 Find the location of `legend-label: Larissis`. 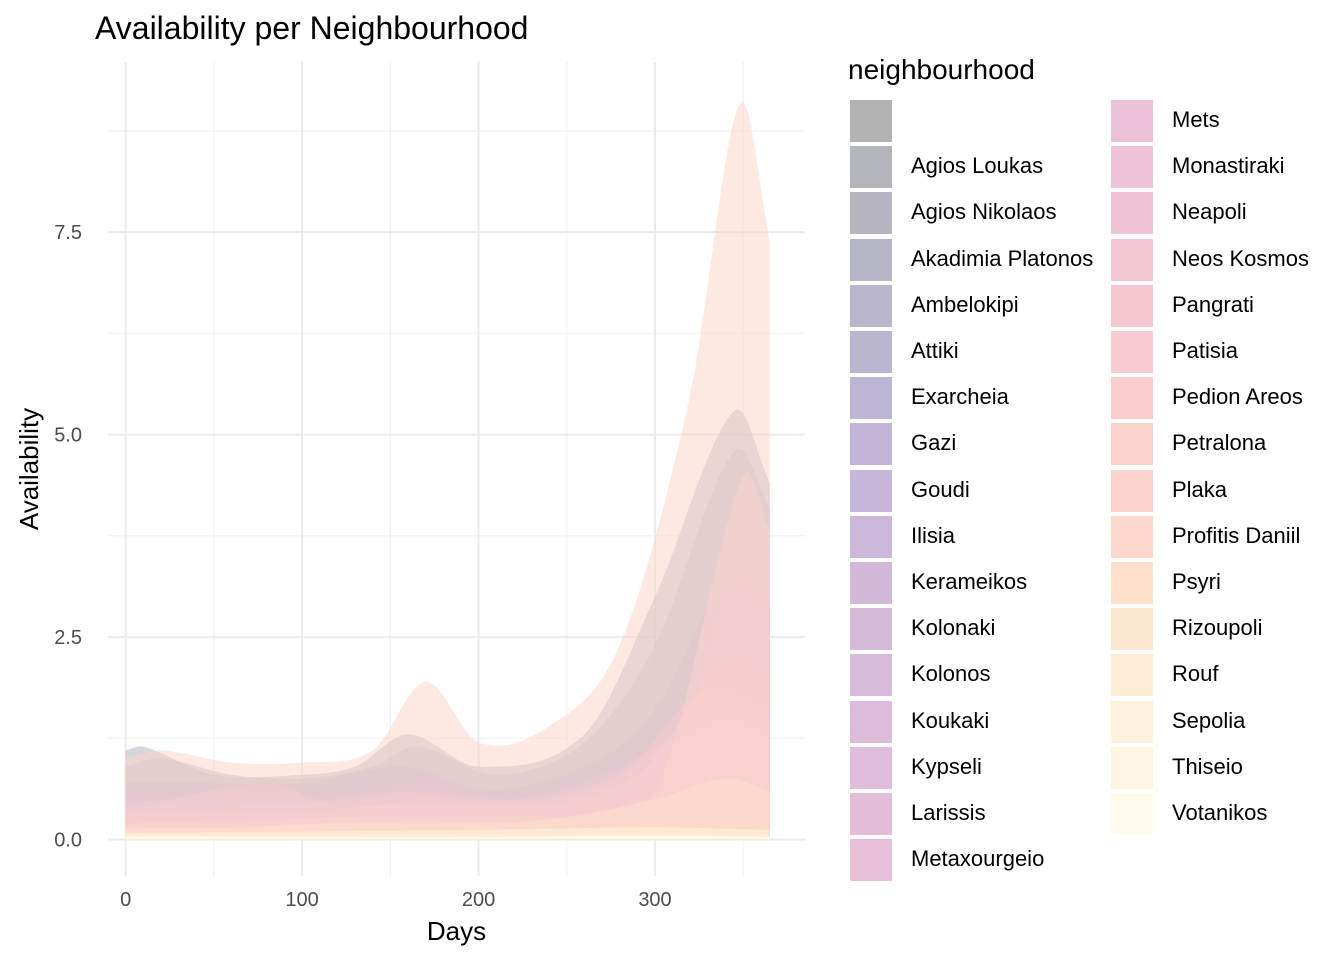

legend-label: Larissis is located at coordinates (948, 812).